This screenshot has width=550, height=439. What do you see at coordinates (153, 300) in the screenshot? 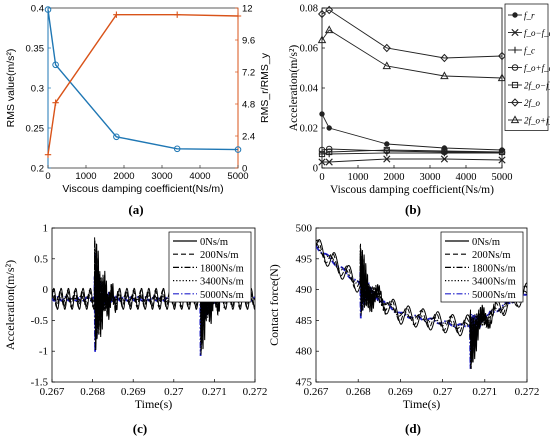
I see `series-4-line` at bounding box center [153, 300].